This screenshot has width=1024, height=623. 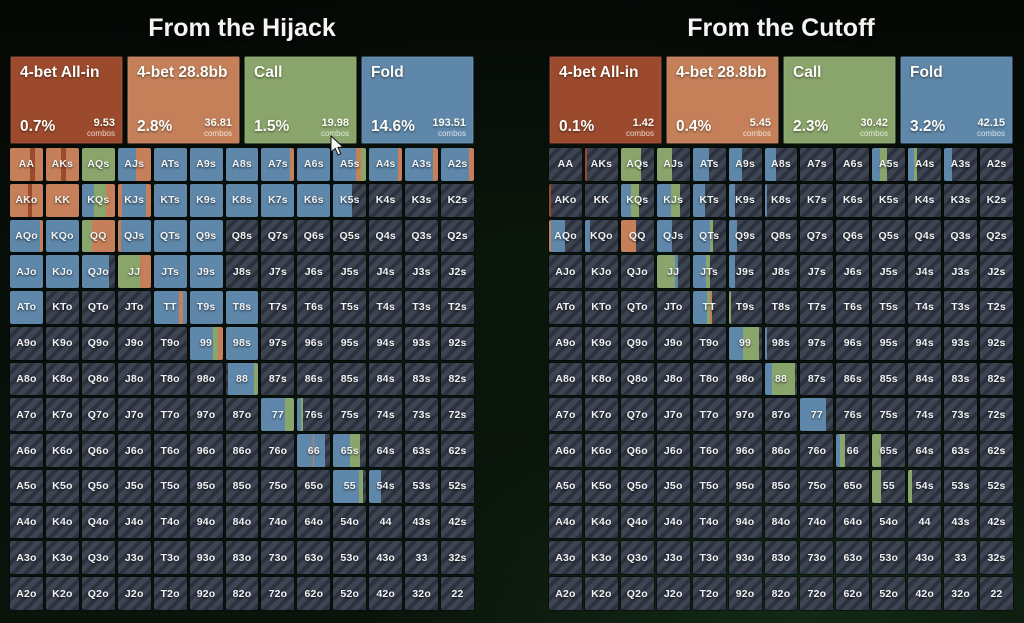 What do you see at coordinates (170, 164) in the screenshot?
I see `hand-cell-ats: ATs` at bounding box center [170, 164].